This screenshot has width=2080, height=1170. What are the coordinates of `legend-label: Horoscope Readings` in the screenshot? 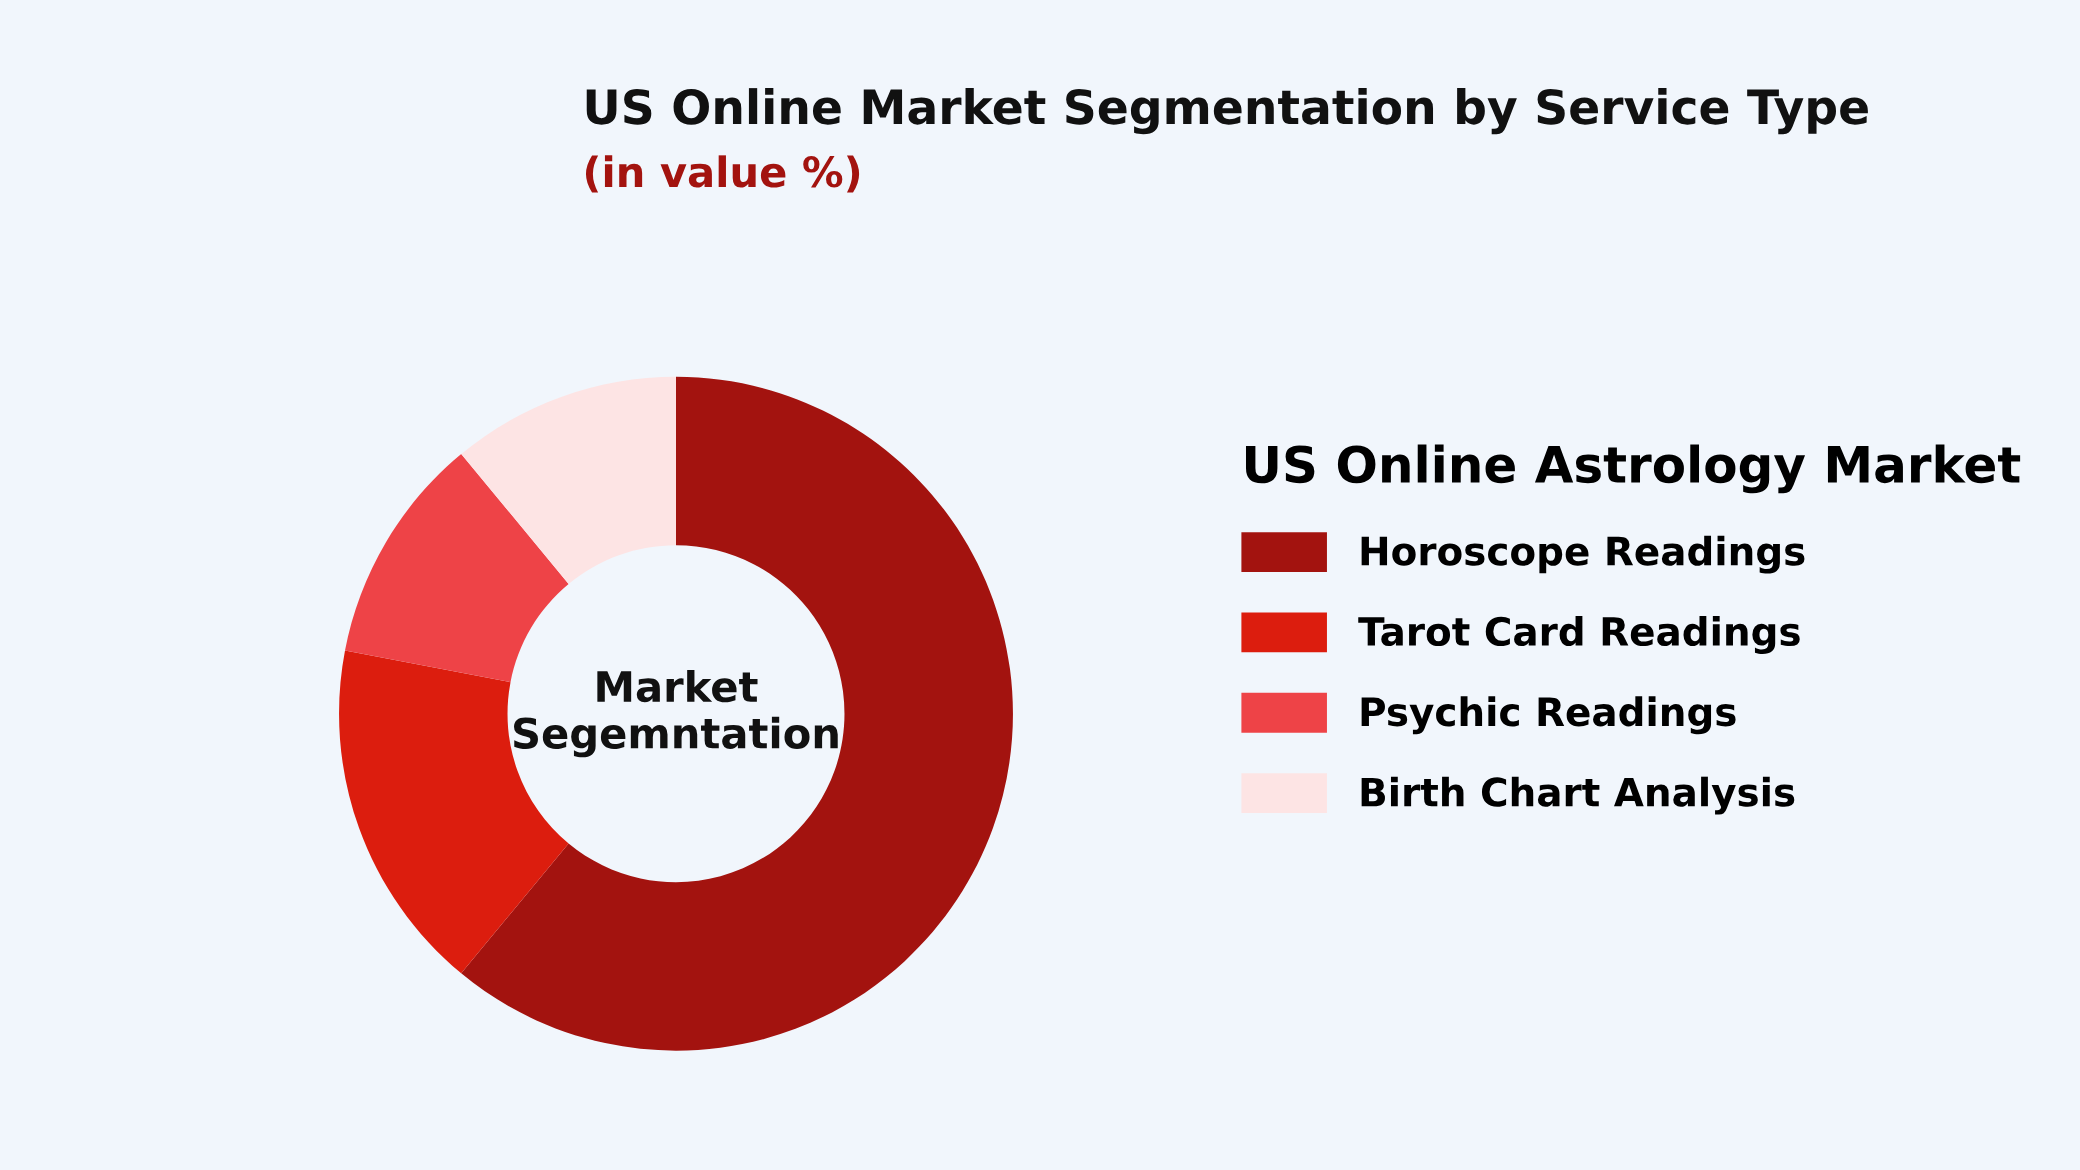 It's located at (1583, 554).